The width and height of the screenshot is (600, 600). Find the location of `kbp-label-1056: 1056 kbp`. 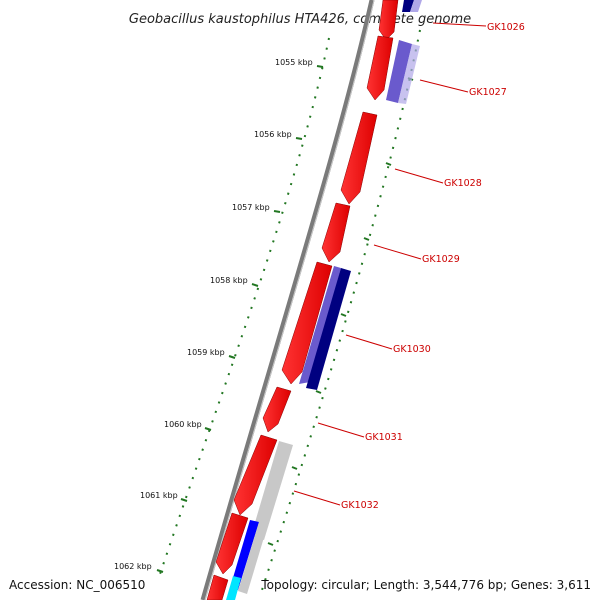

kbp-label-1056: 1056 kbp is located at coordinates (273, 134).